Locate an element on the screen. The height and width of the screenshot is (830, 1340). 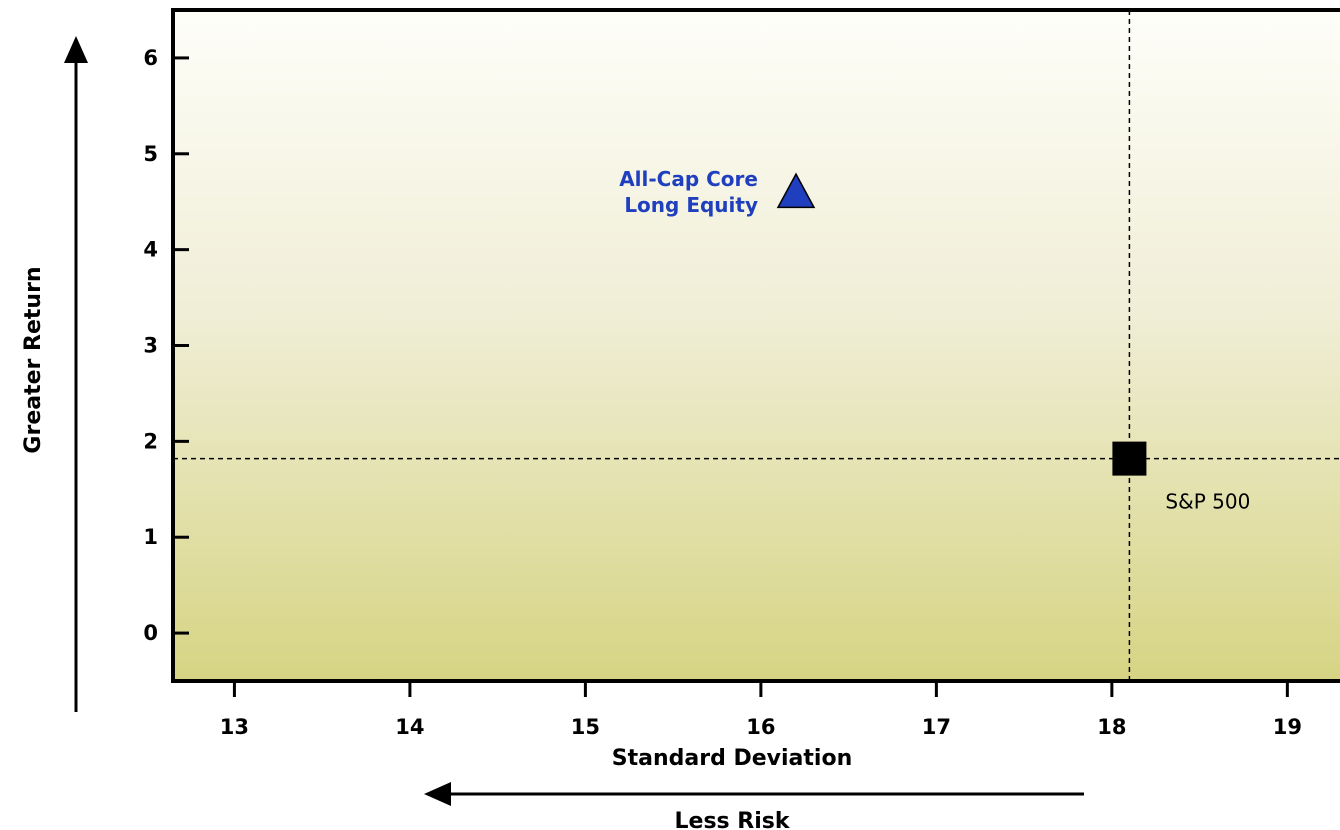
y-axis-title: Greater Return is located at coordinates (33, 359).